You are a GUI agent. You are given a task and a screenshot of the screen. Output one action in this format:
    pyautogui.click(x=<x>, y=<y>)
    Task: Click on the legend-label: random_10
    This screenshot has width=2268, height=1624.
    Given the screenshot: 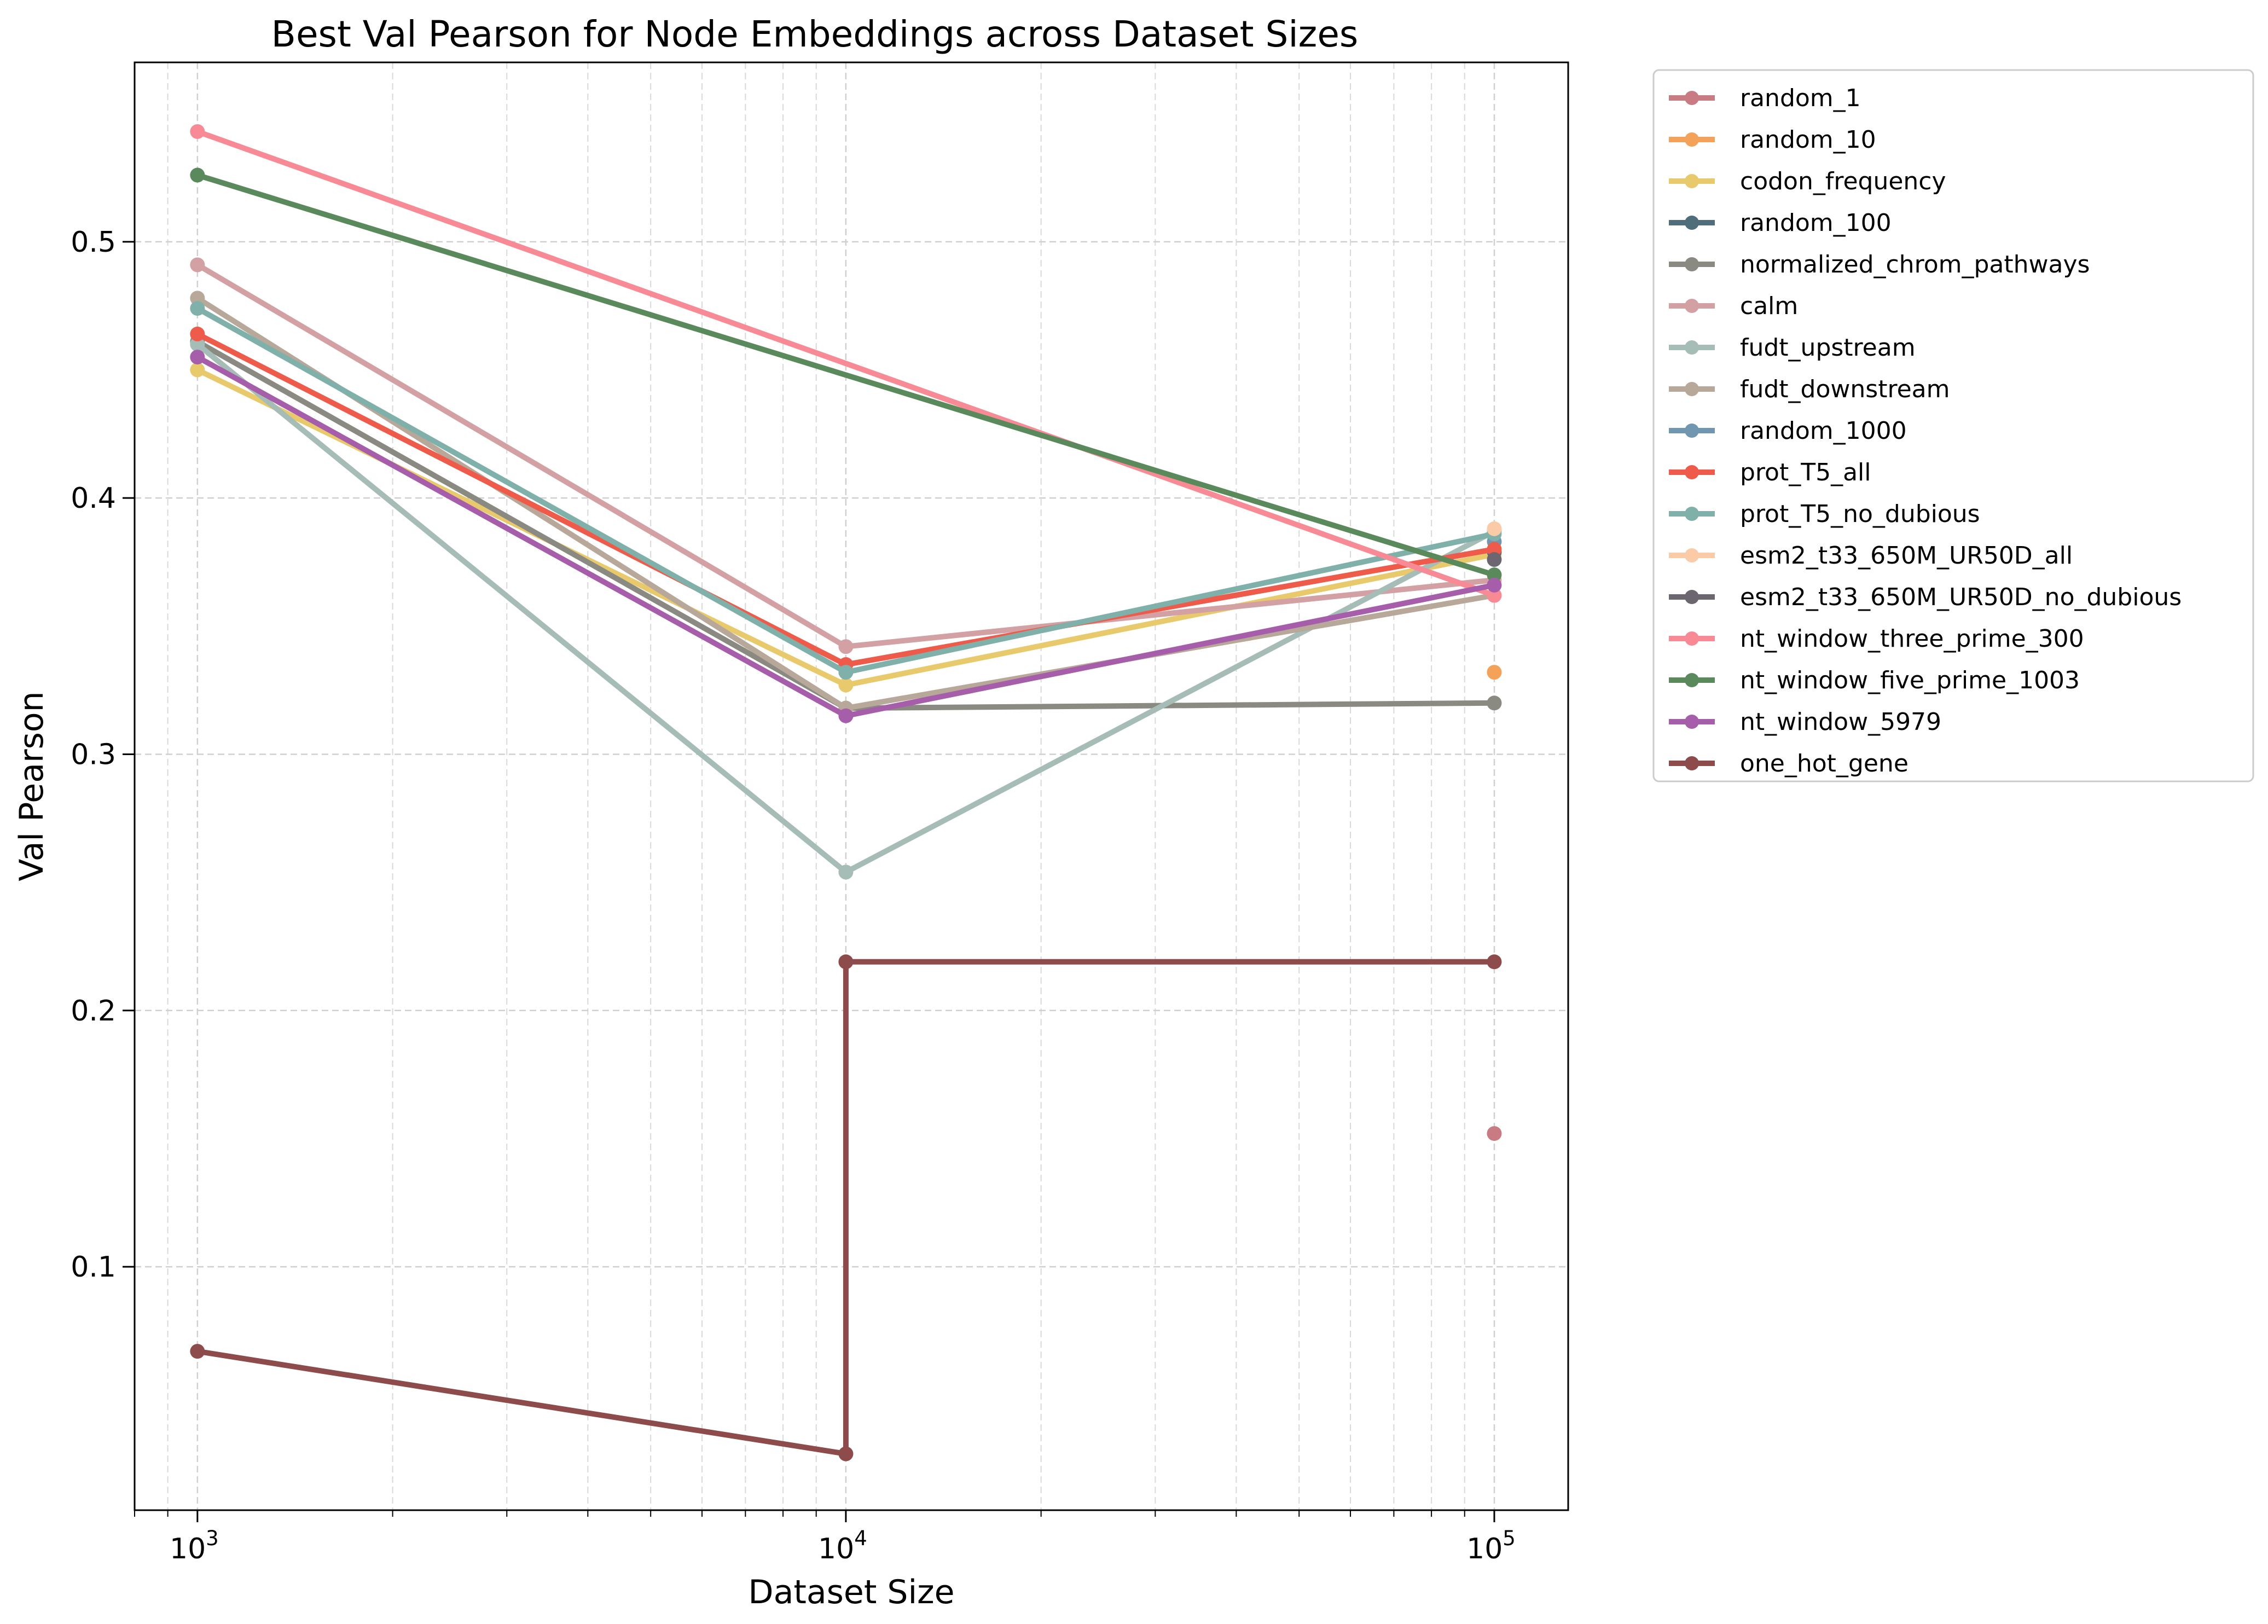 What is the action you would take?
    pyautogui.click(x=1808, y=140)
    